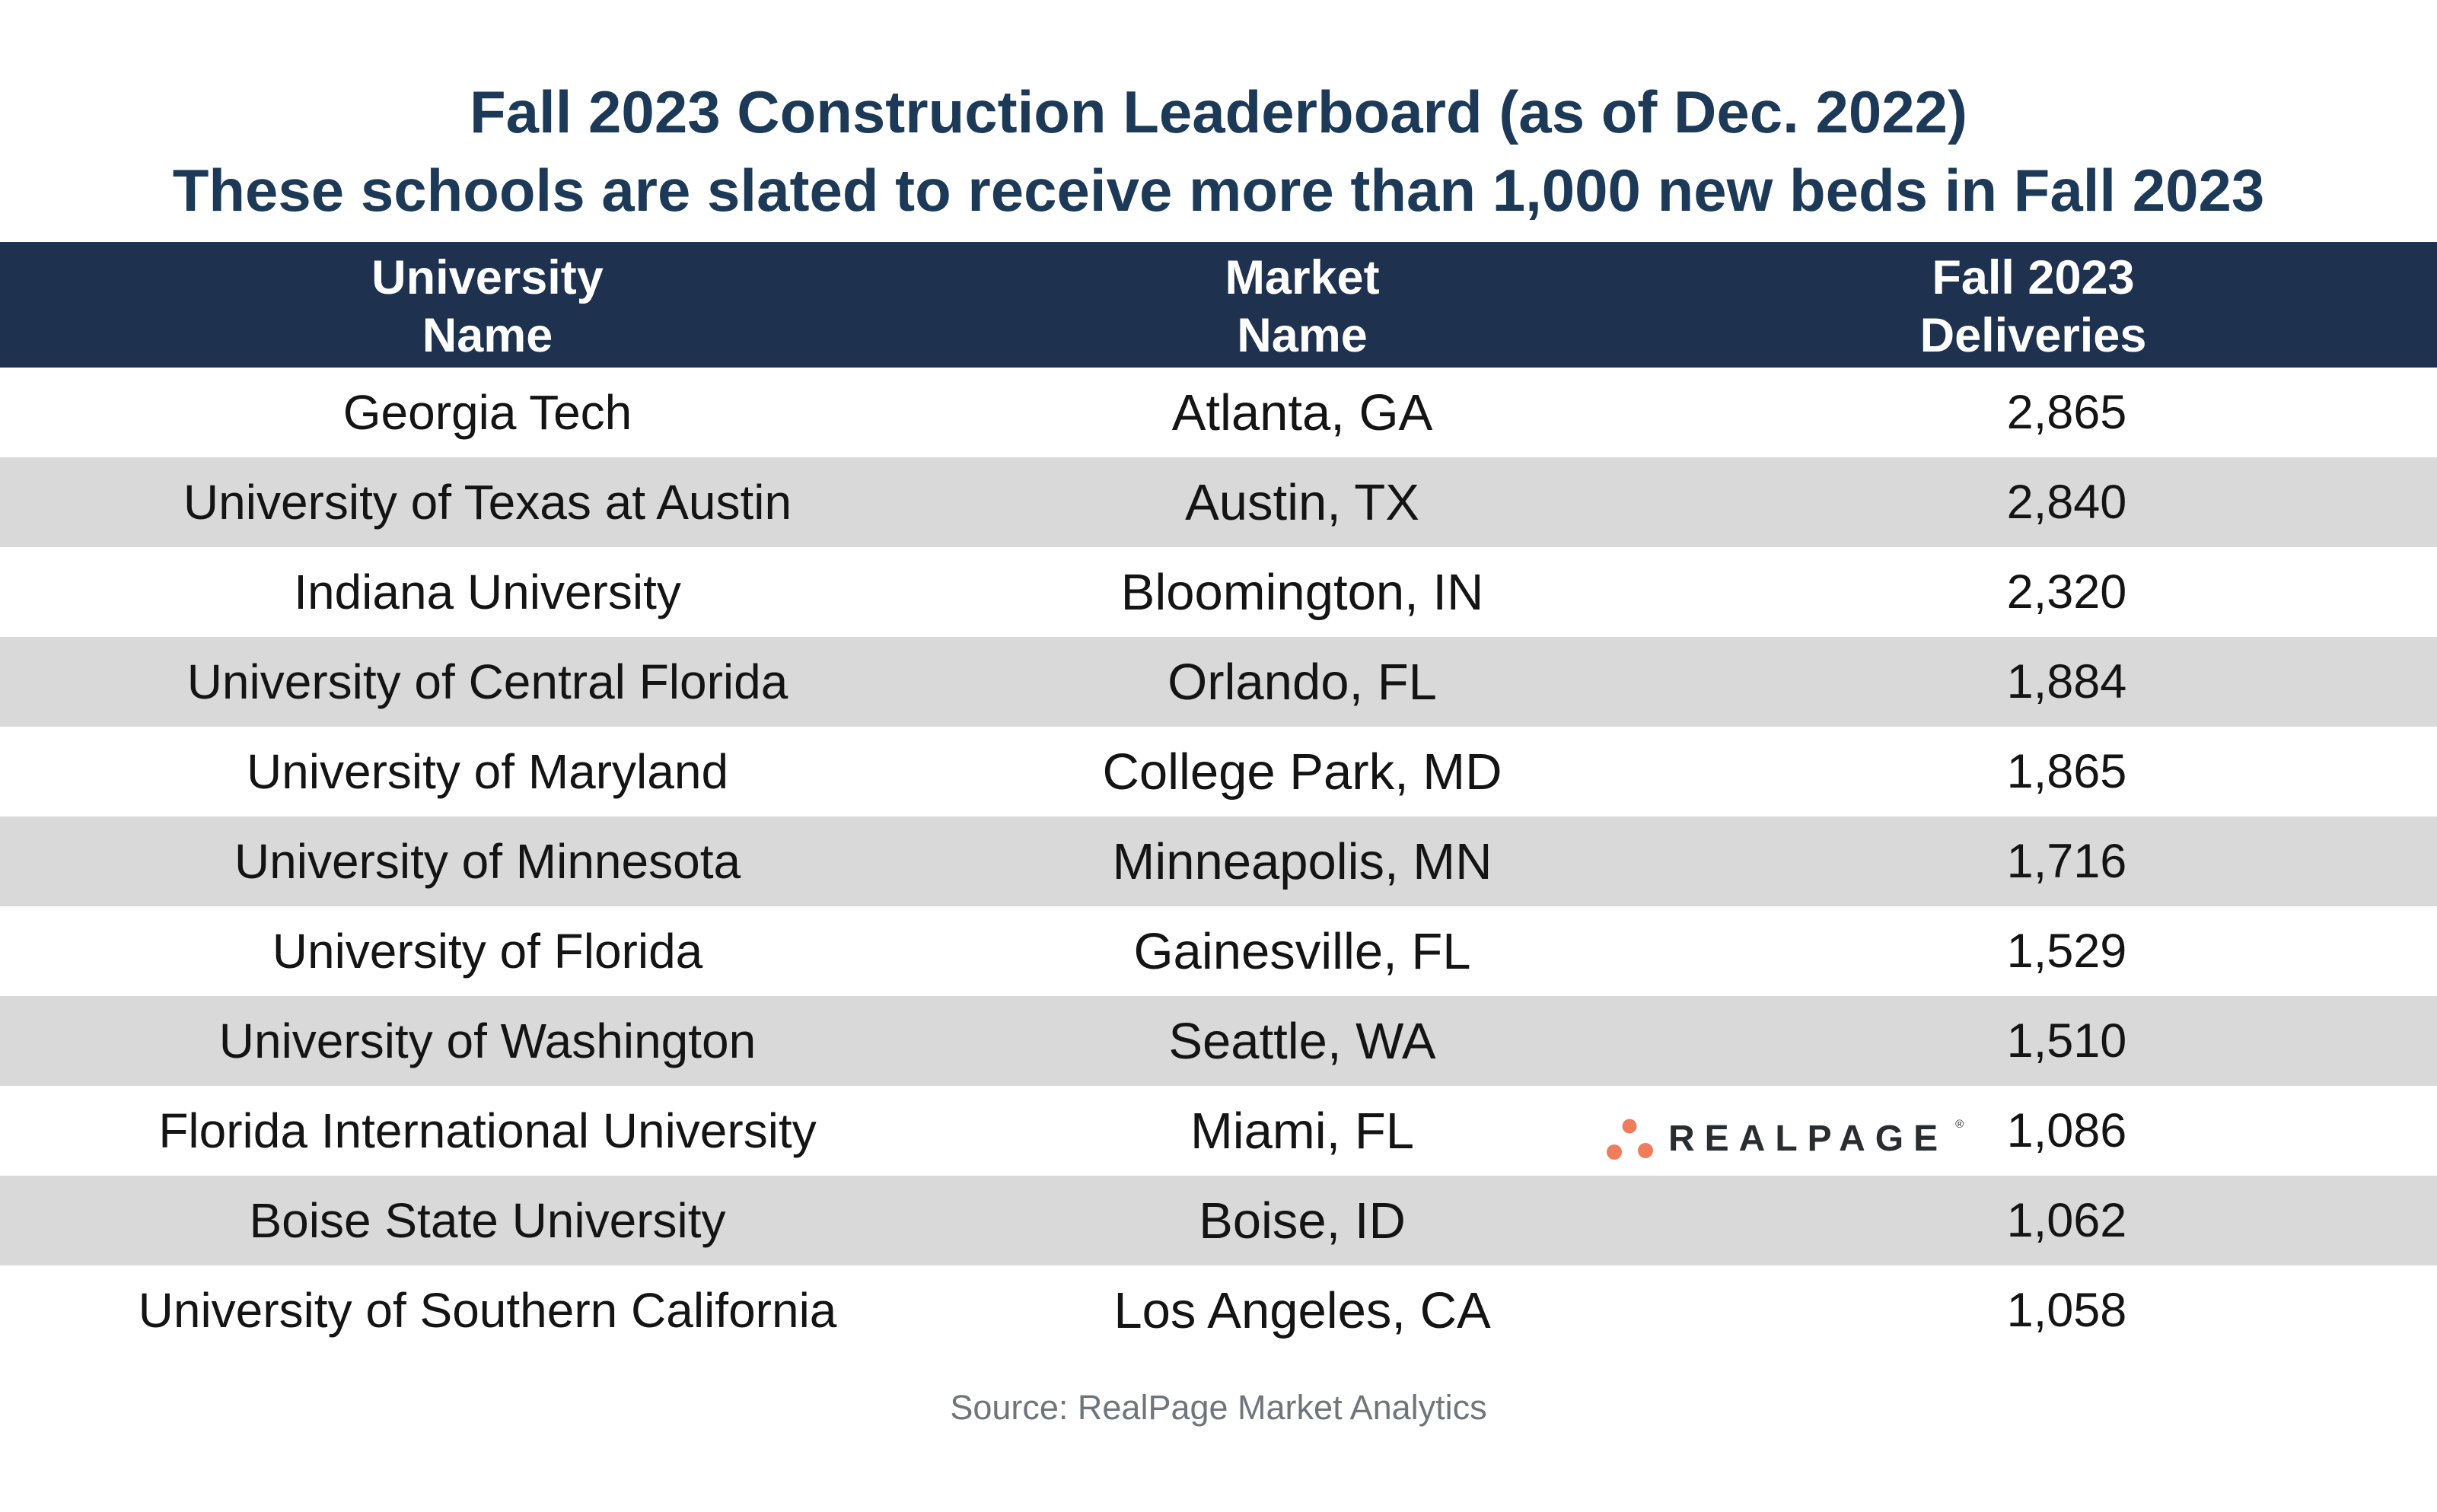 The image size is (2437, 1512). I want to click on deliveries-cell: 1,884, so click(2066, 681).